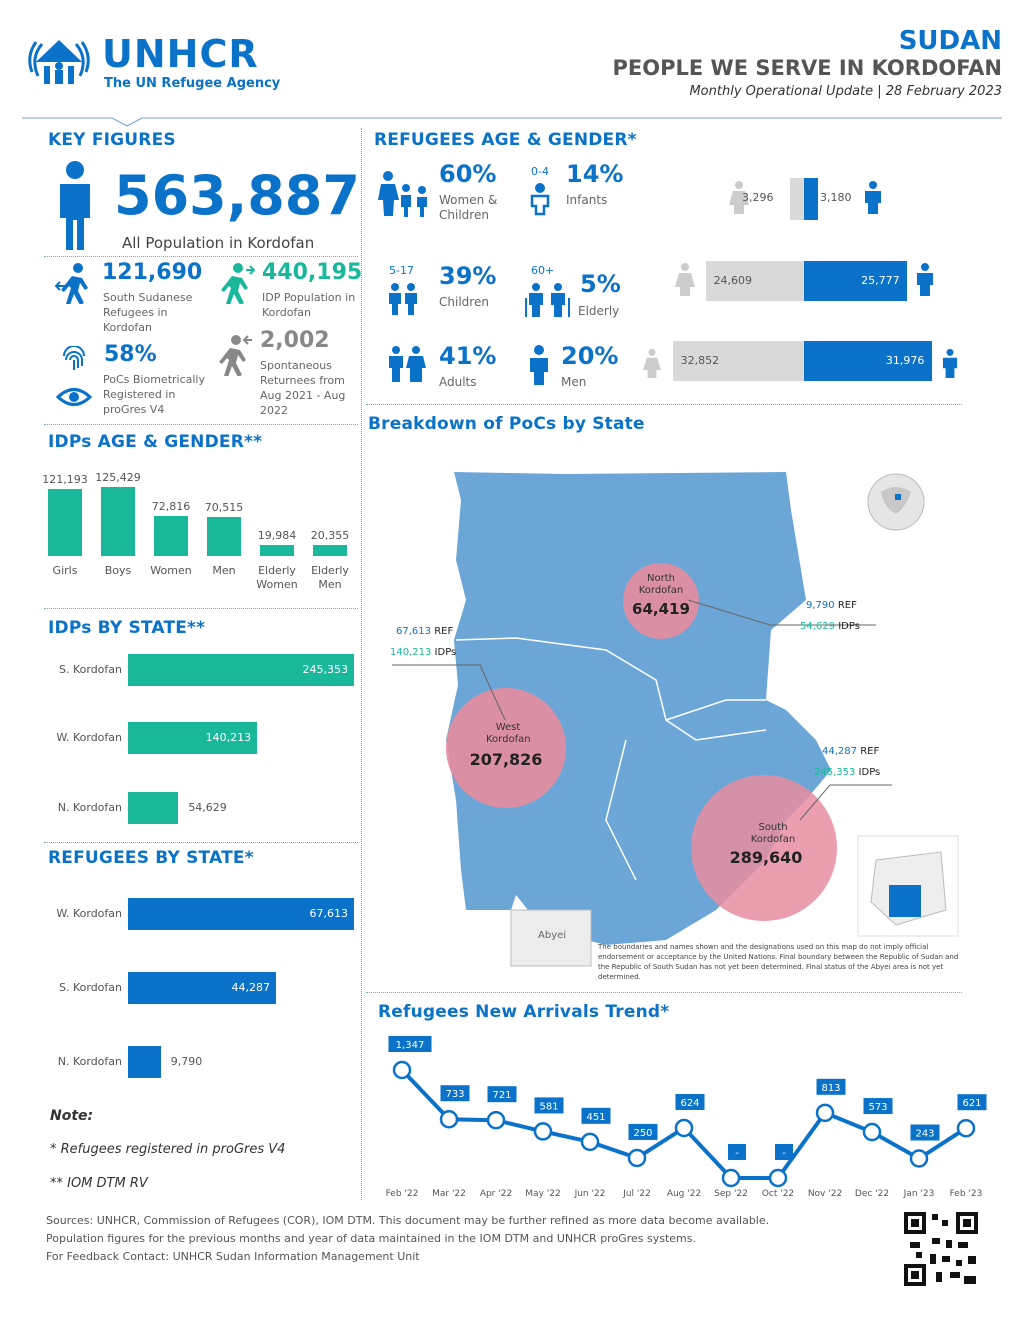 This screenshot has height=1325, width=1024. I want to click on note-title: Note:, so click(72, 1116).